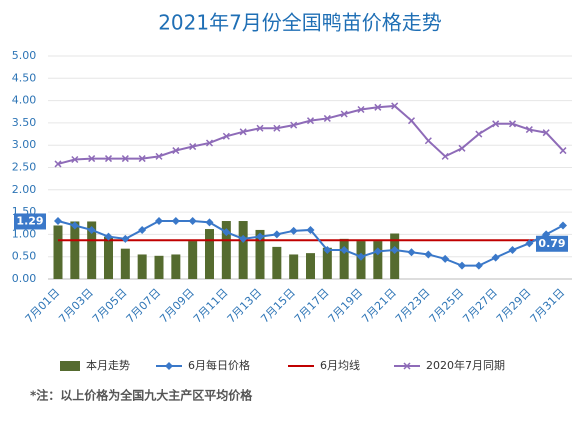  I want to click on y-tick-label: 4.50, so click(24, 77).